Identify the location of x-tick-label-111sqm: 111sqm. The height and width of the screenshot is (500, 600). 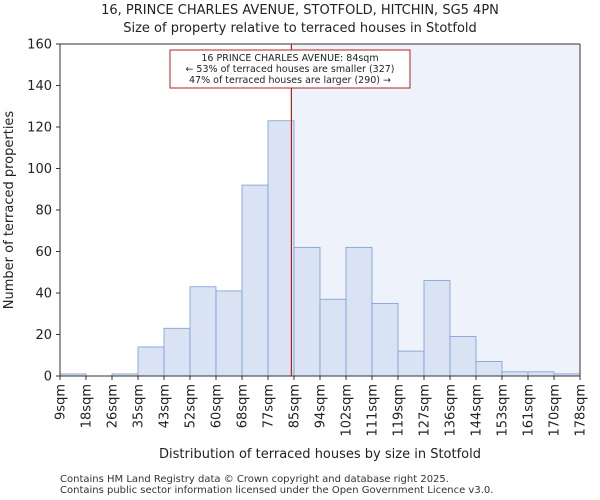
(373, 410).